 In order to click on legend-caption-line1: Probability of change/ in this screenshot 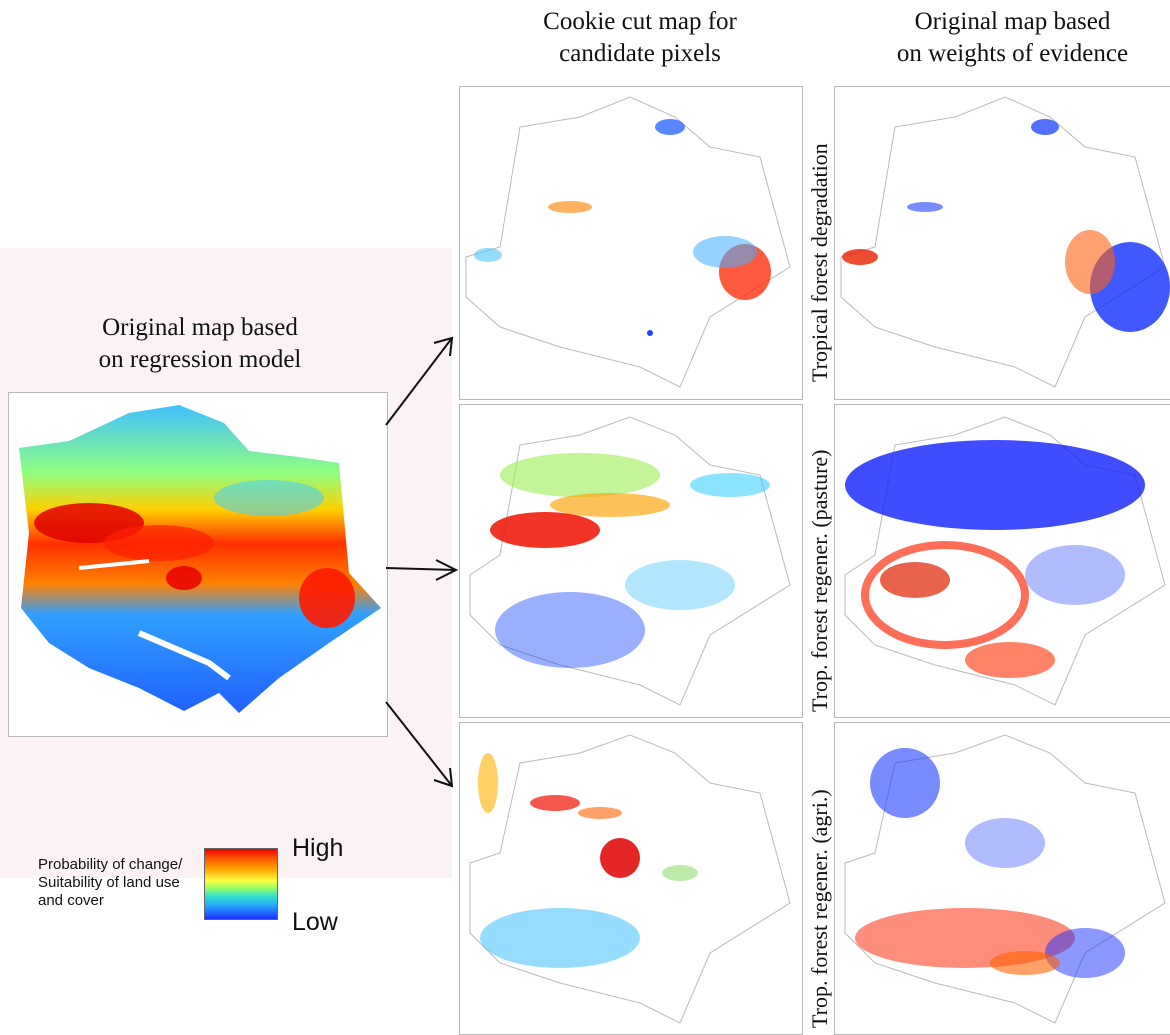, I will do `click(110, 864)`.